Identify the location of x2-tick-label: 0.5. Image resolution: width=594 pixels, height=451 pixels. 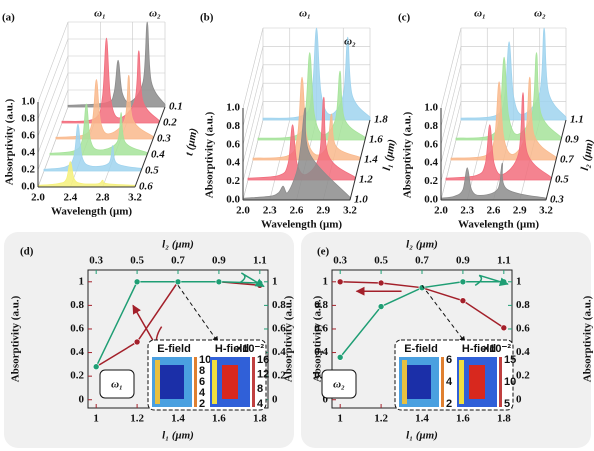
(381, 261).